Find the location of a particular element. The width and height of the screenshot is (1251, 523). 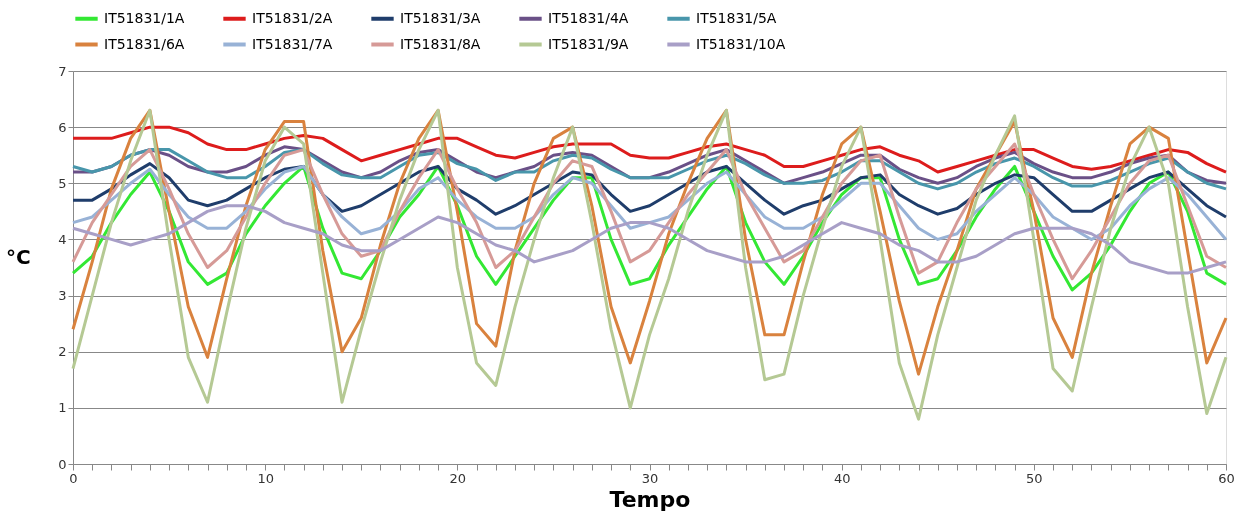

y-tick-label: 2 is located at coordinates (62, 352).